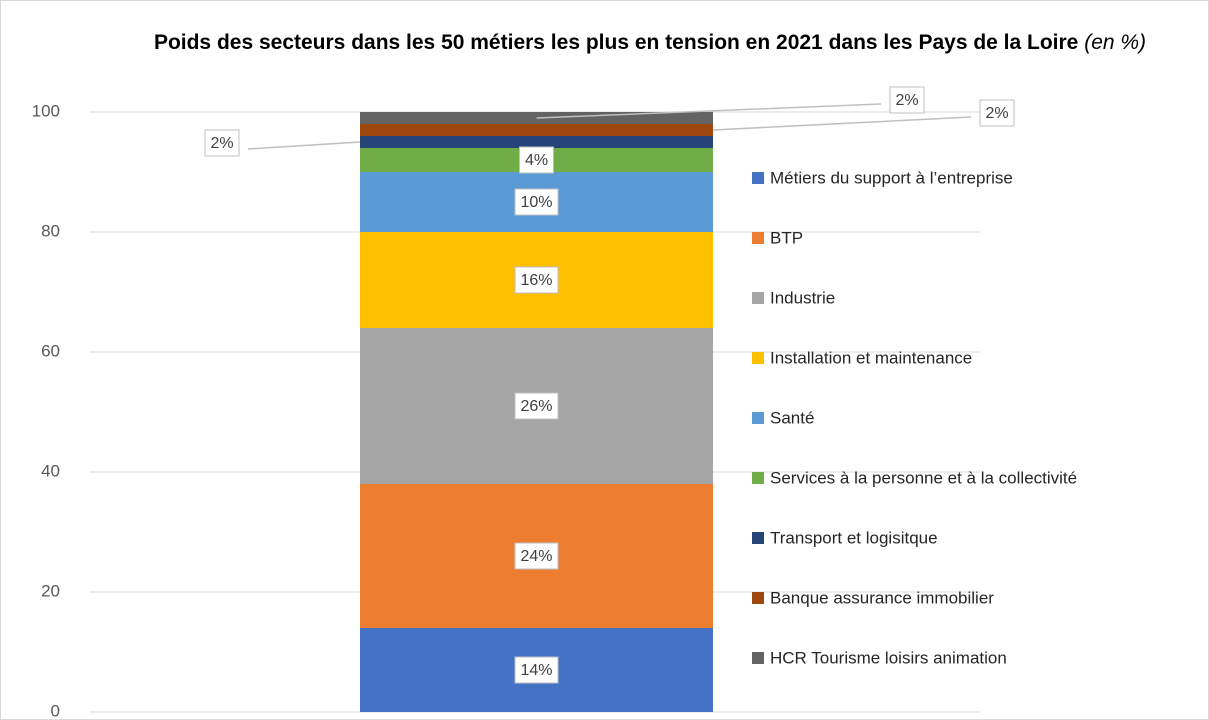  Describe the element at coordinates (46, 110) in the screenshot. I see `y-tick-label: 100` at that location.